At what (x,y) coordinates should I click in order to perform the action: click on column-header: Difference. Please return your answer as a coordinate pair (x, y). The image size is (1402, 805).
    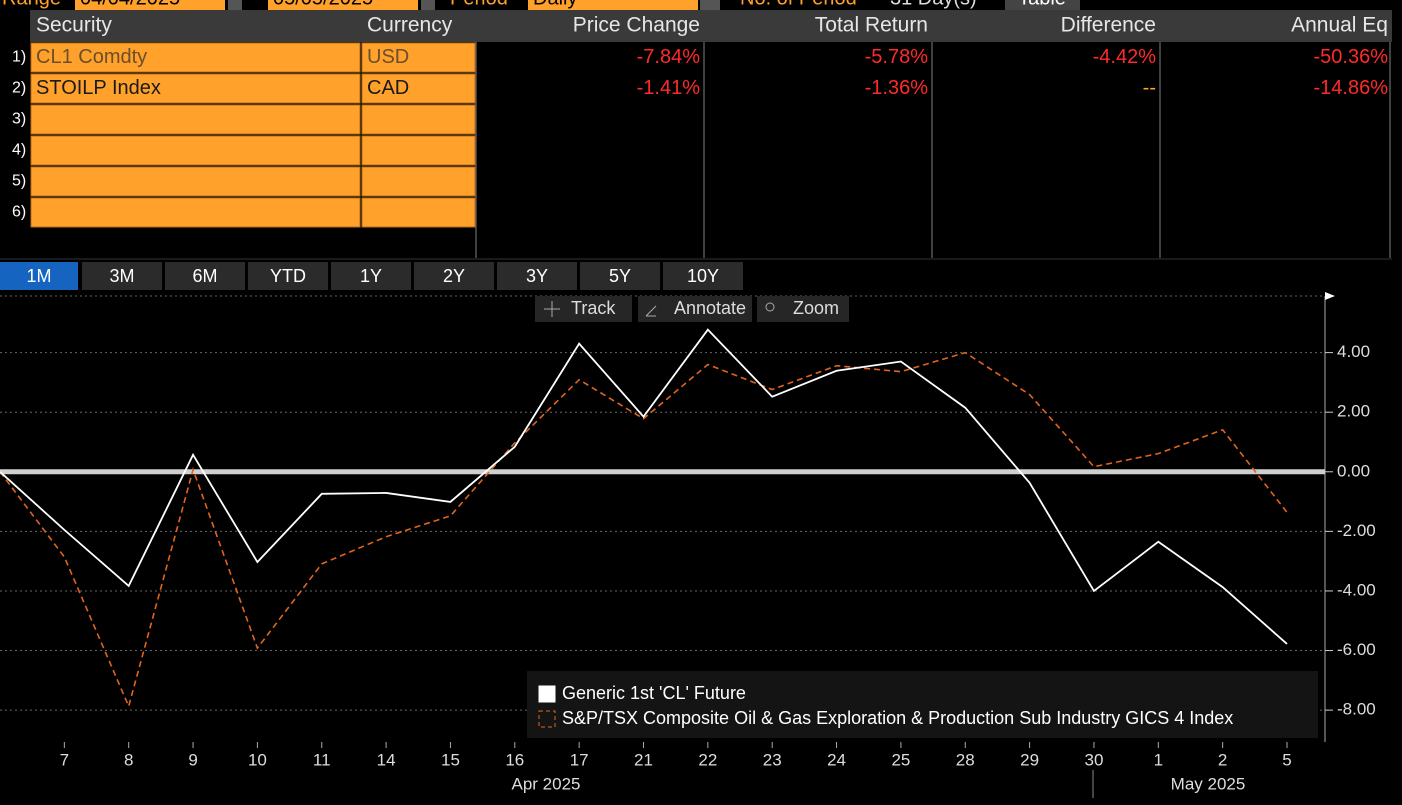
    Looking at the image, I should click on (1108, 25).